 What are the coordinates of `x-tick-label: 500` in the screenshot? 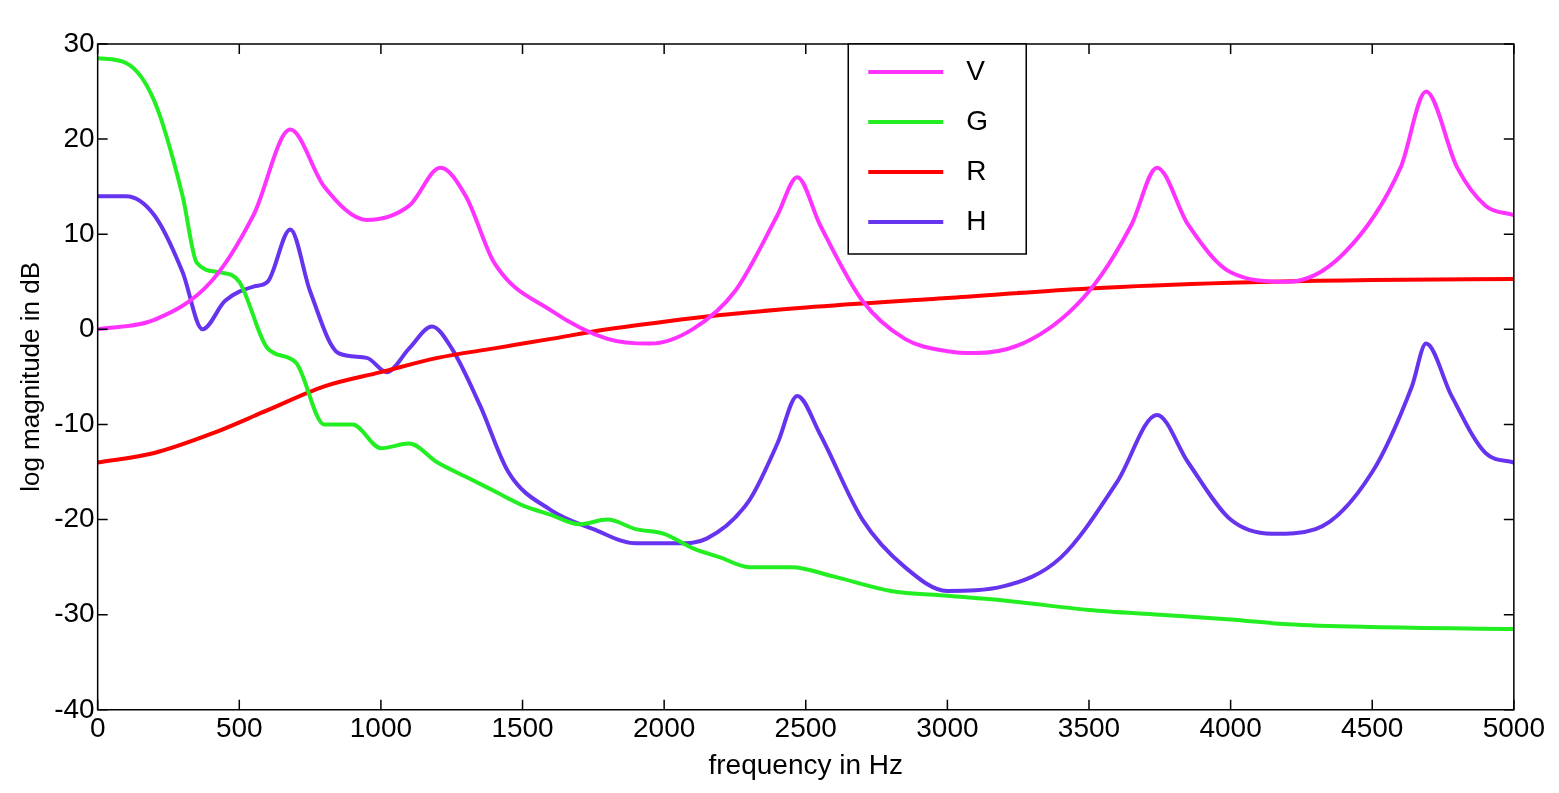 It's located at (239, 728).